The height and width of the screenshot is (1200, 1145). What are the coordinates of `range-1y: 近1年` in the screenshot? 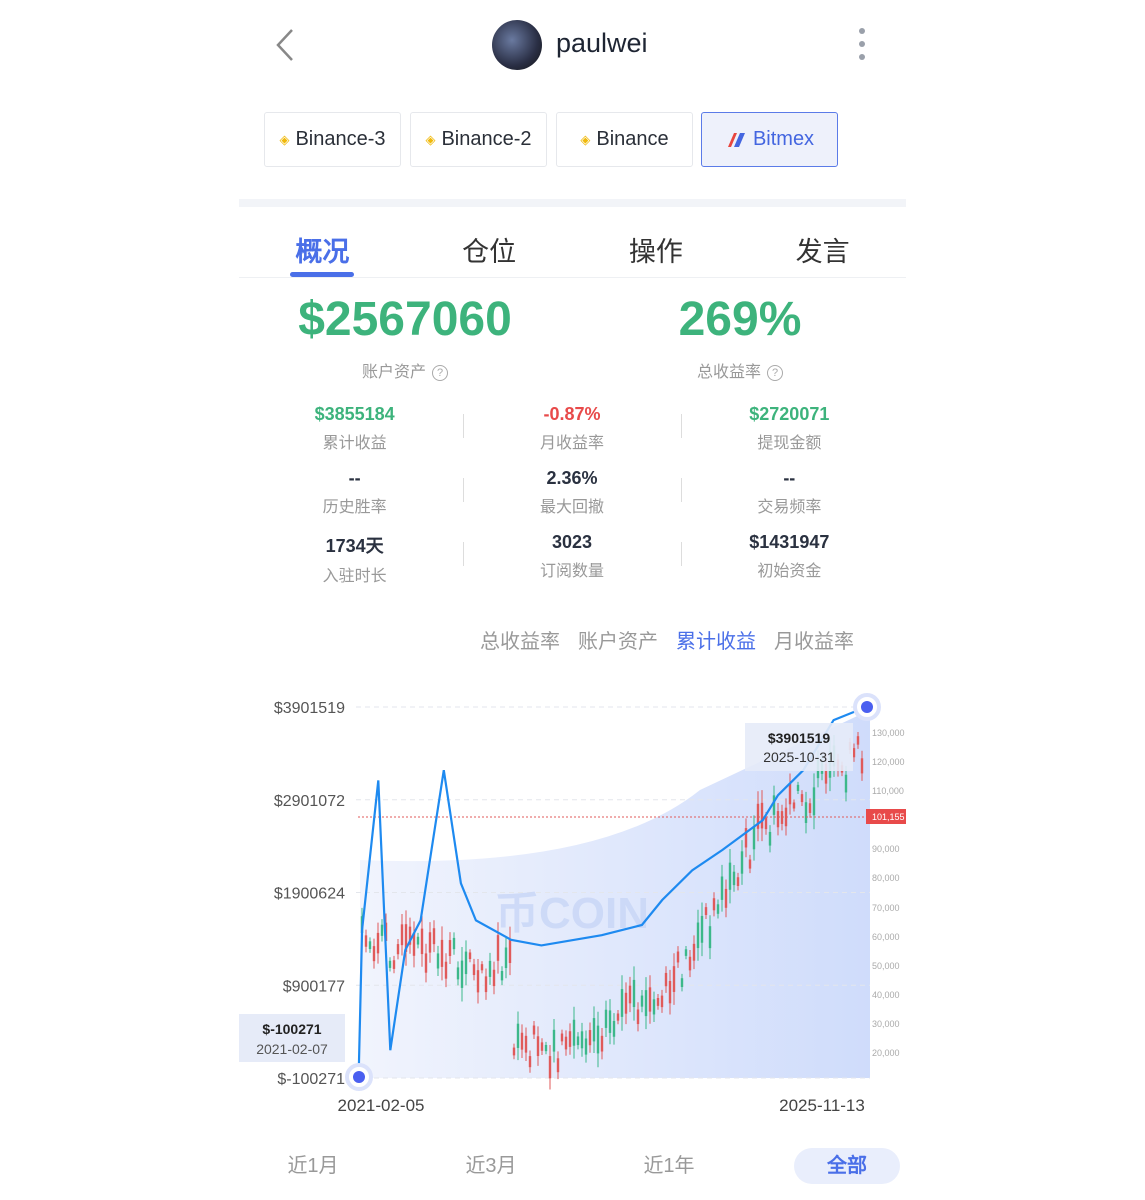 It's located at (669, 1166).